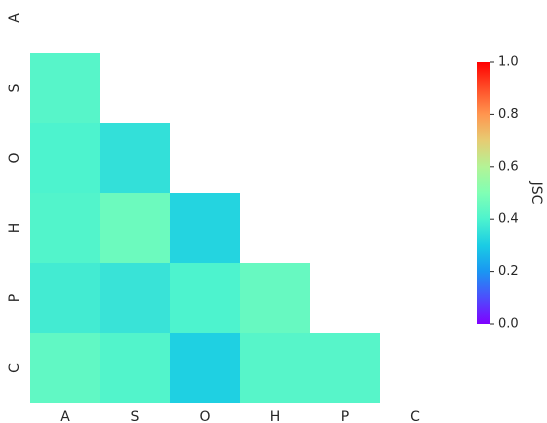  I want to click on x-tick-label: P, so click(345, 416).